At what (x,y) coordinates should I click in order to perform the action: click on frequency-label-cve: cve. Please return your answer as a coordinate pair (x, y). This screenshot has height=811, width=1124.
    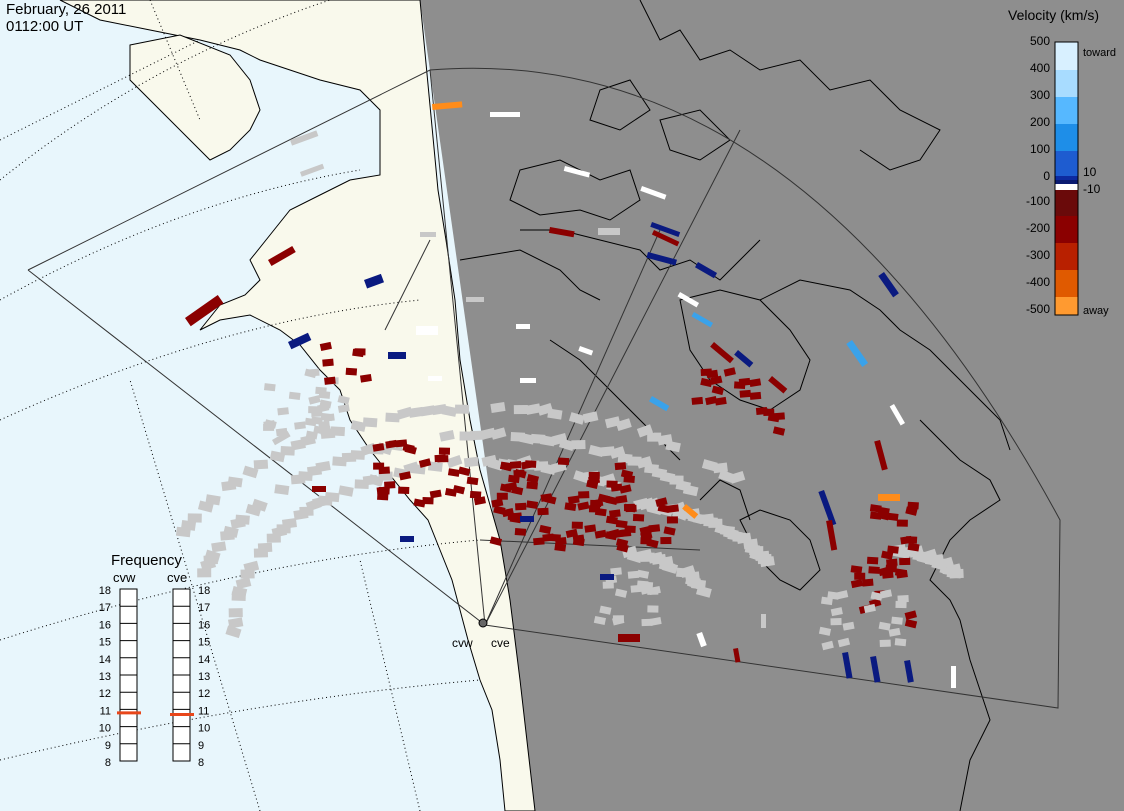
    Looking at the image, I should click on (177, 577).